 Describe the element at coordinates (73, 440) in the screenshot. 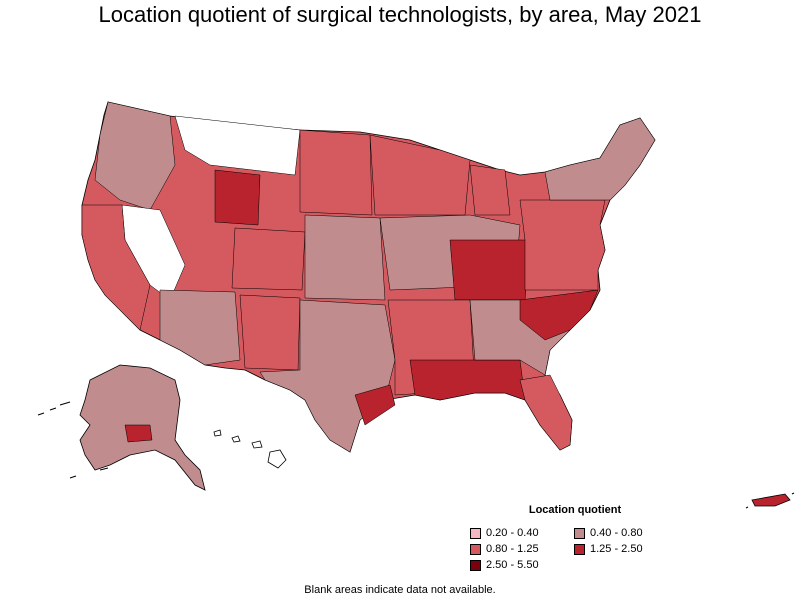

I see `alaska-island-chain` at that location.